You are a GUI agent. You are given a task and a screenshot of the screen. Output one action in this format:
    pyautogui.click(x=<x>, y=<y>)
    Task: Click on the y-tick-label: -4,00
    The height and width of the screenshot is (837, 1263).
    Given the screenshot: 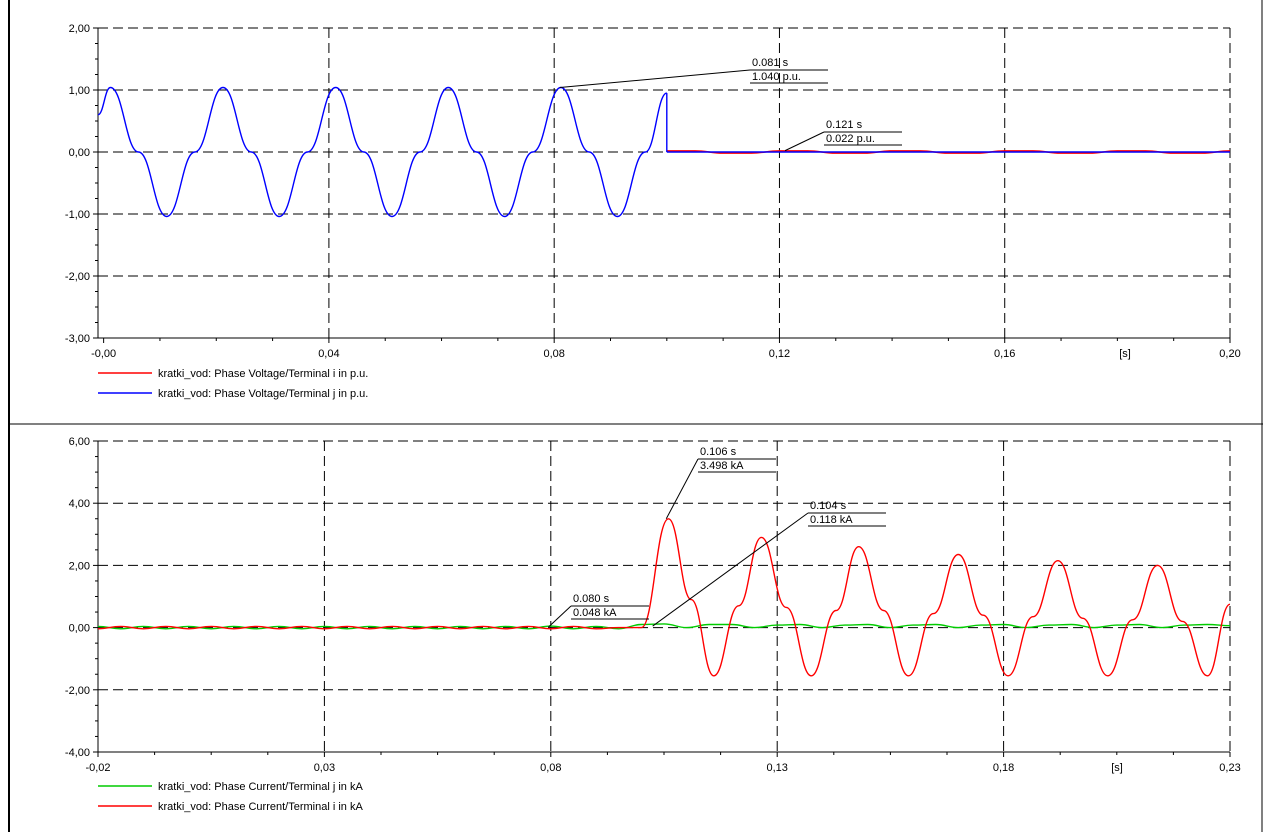 What is the action you would take?
    pyautogui.click(x=77, y=753)
    